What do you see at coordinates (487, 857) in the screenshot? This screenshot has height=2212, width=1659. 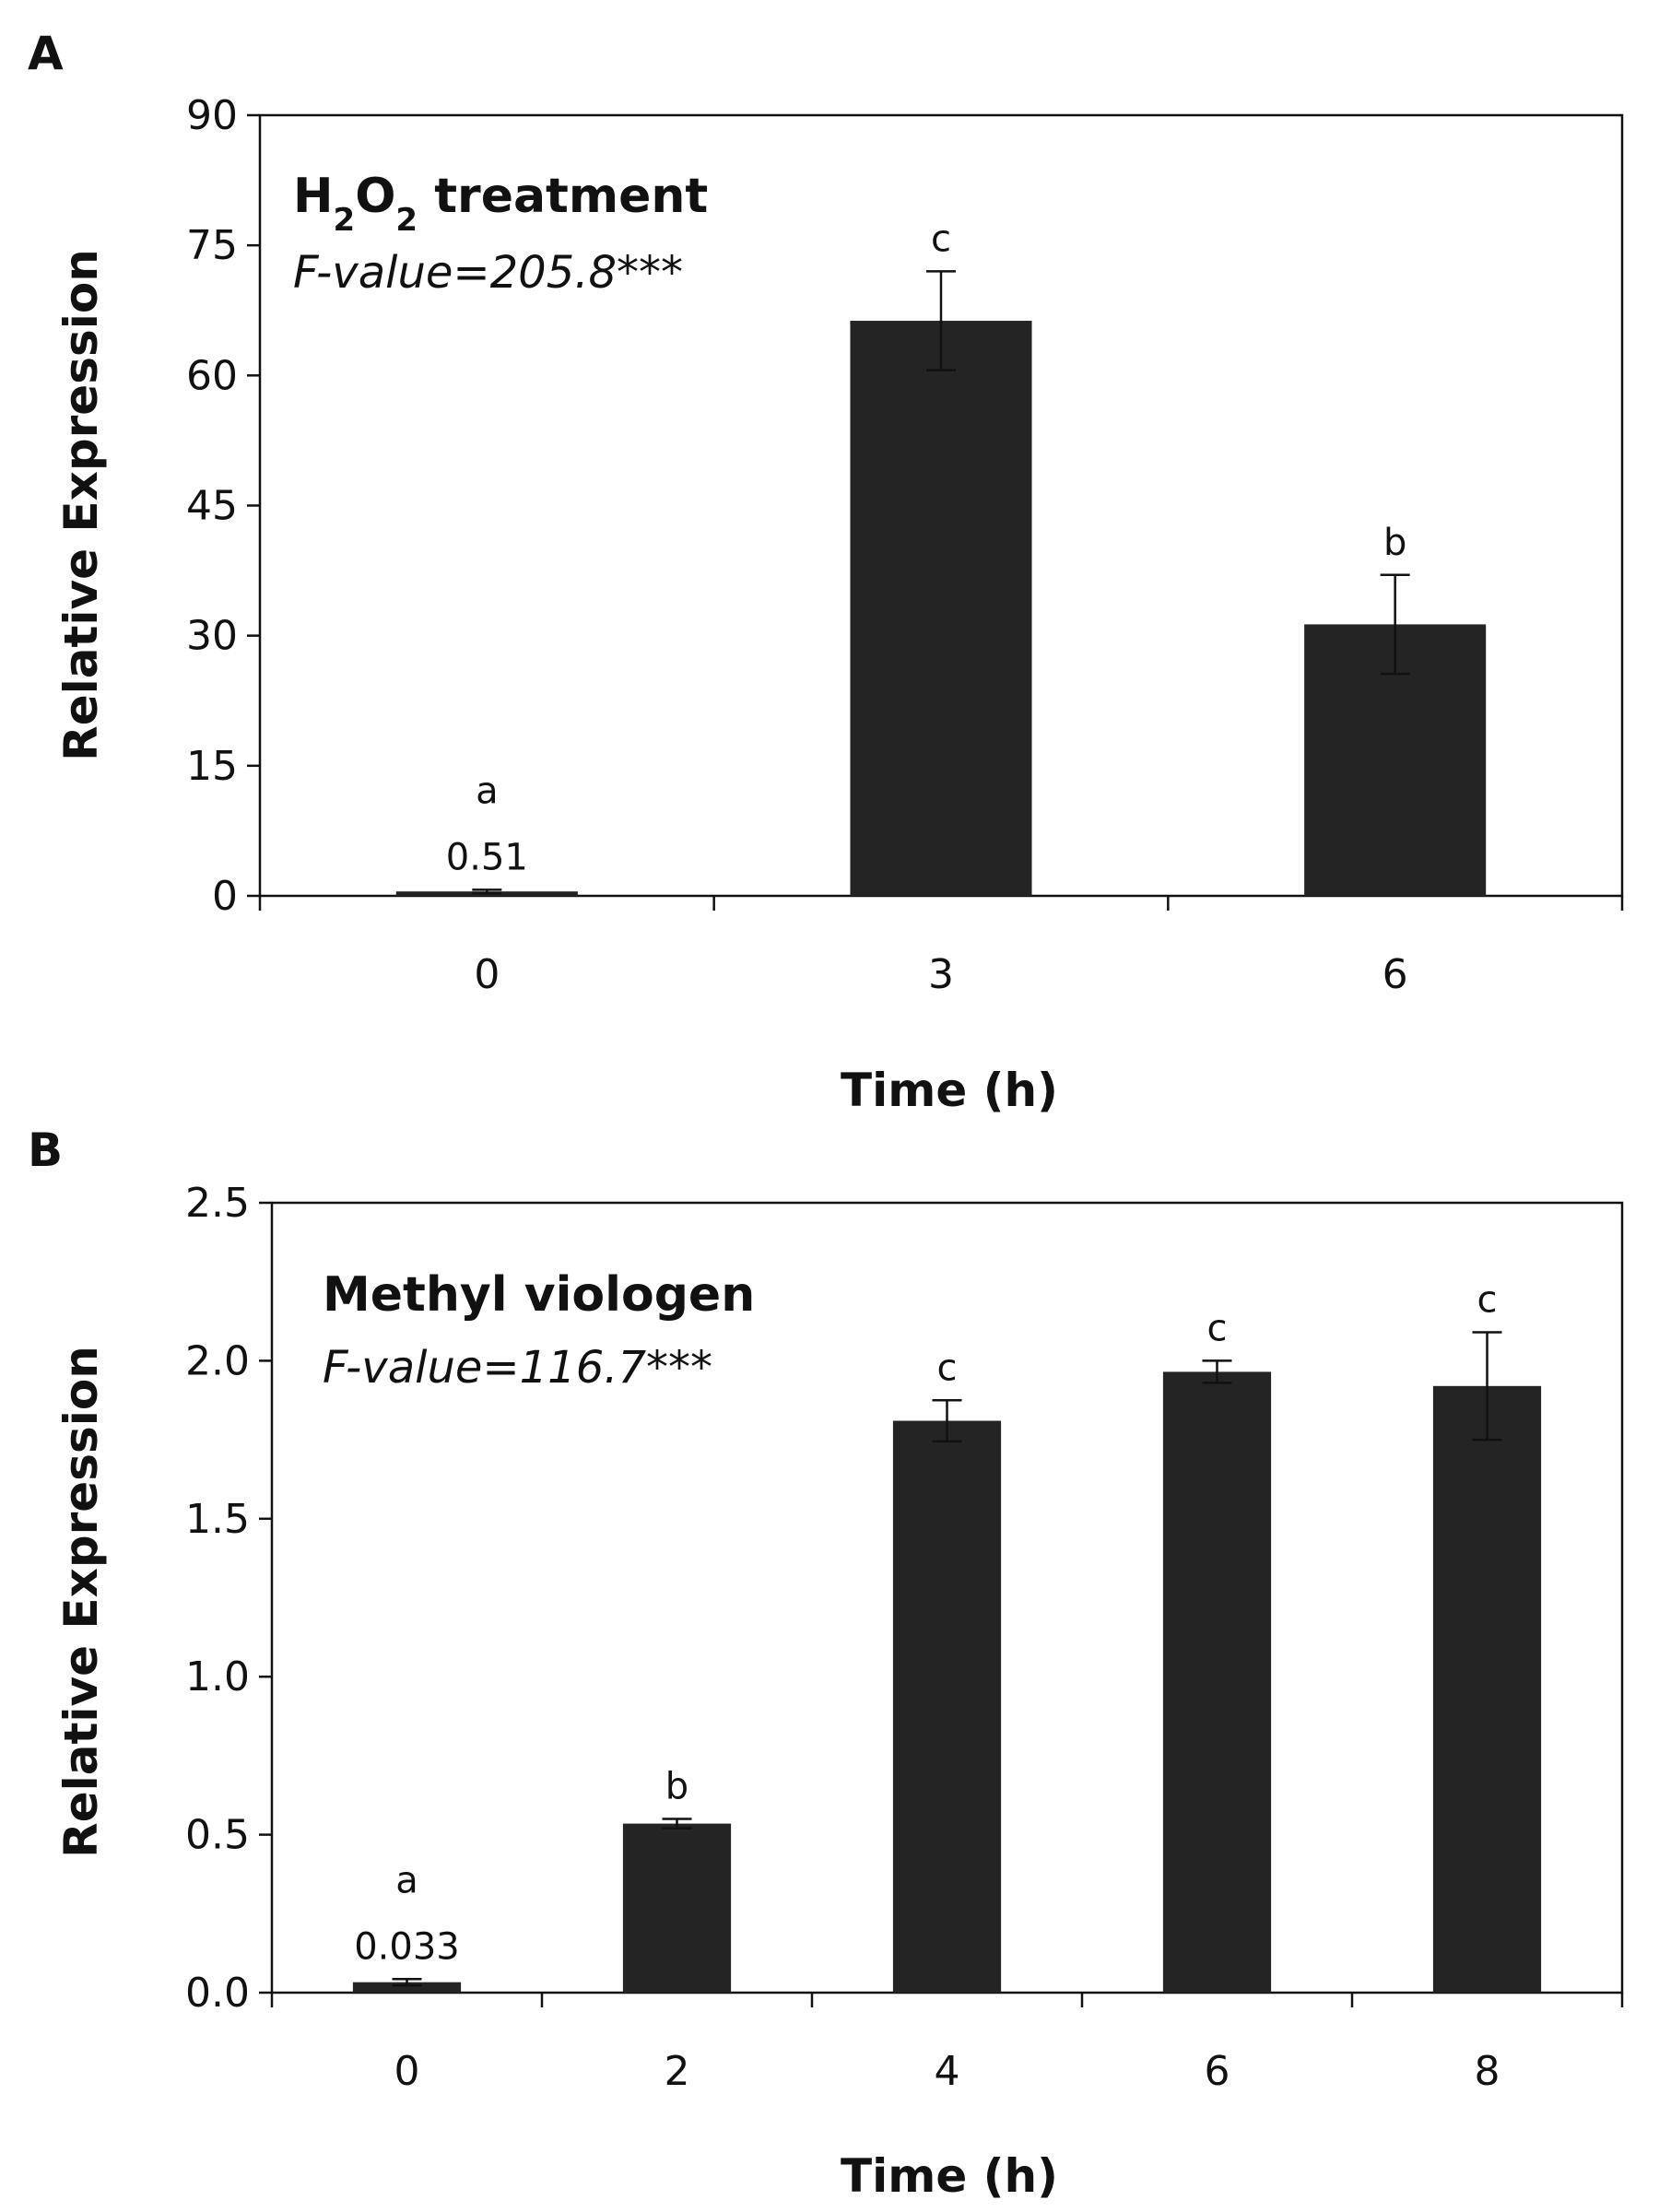 I see `panel-a-value-label: 0.51` at bounding box center [487, 857].